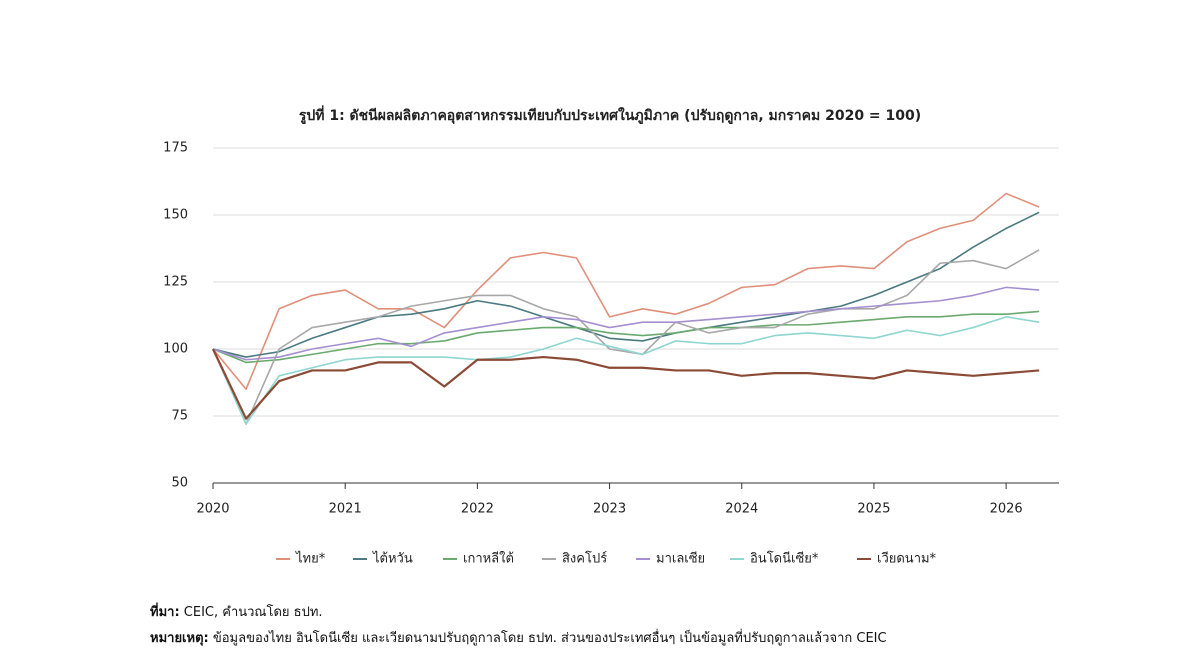 The height and width of the screenshot is (671, 1200). I want to click on x-tick-label: 2020, so click(212, 509).